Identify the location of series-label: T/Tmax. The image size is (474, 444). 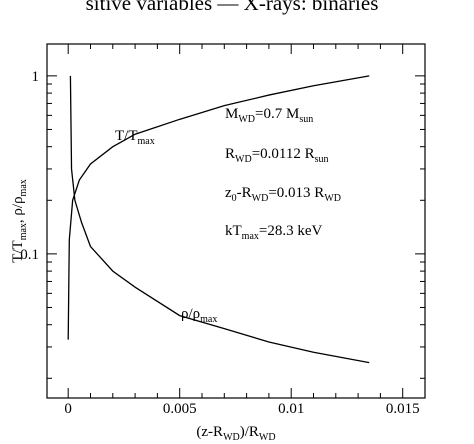
(135, 137).